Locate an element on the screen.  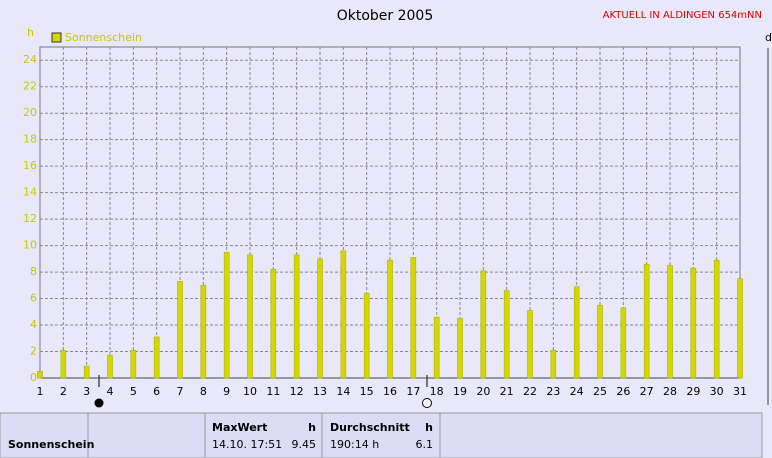
table-bg is located at coordinates (381, 435).